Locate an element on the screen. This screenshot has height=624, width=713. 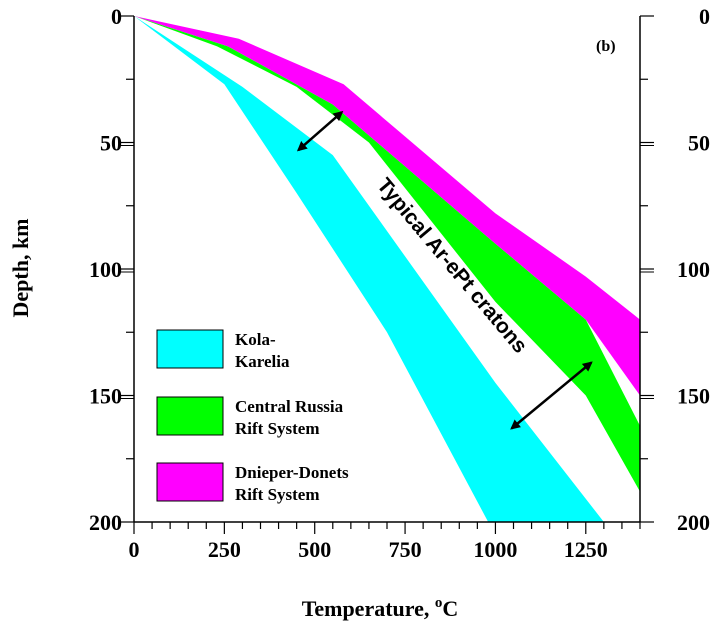
y-tick-label-right: 100 is located at coordinates (693, 269).